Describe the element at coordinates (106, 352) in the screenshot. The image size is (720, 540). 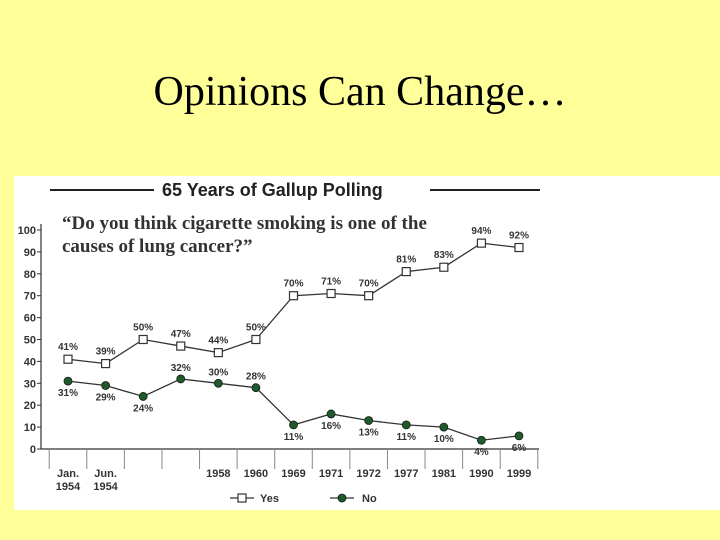
I see `yes-data-label: 39%` at that location.